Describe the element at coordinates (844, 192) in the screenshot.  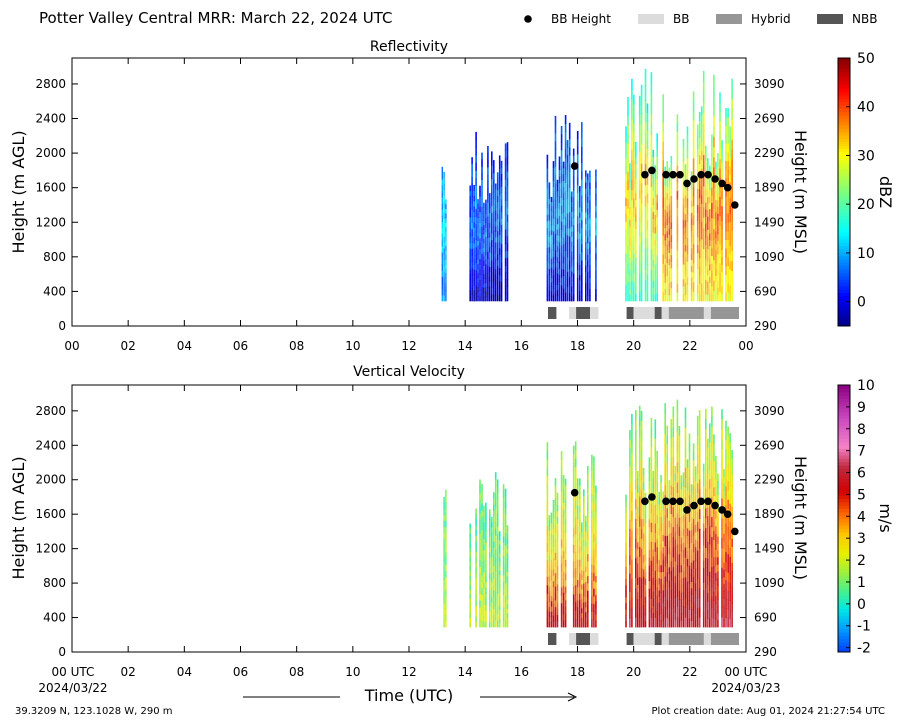
I see `colorbar-frame` at that location.